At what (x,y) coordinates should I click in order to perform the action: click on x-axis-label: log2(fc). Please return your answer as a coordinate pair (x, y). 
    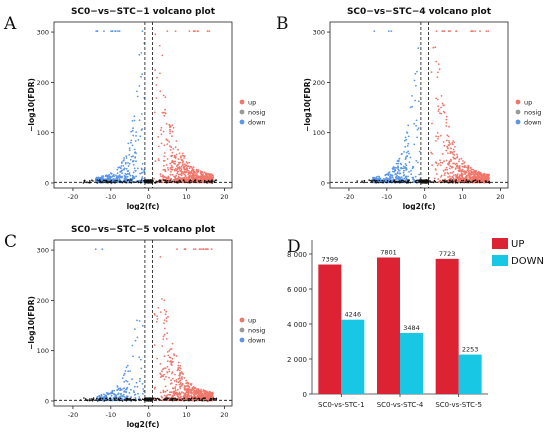
    Looking at the image, I should click on (143, 206).